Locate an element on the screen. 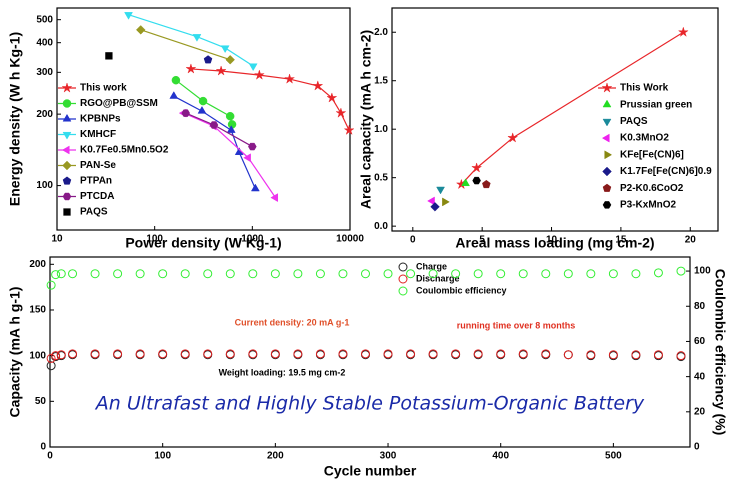  x-tick-label: 100 is located at coordinates (154, 239).